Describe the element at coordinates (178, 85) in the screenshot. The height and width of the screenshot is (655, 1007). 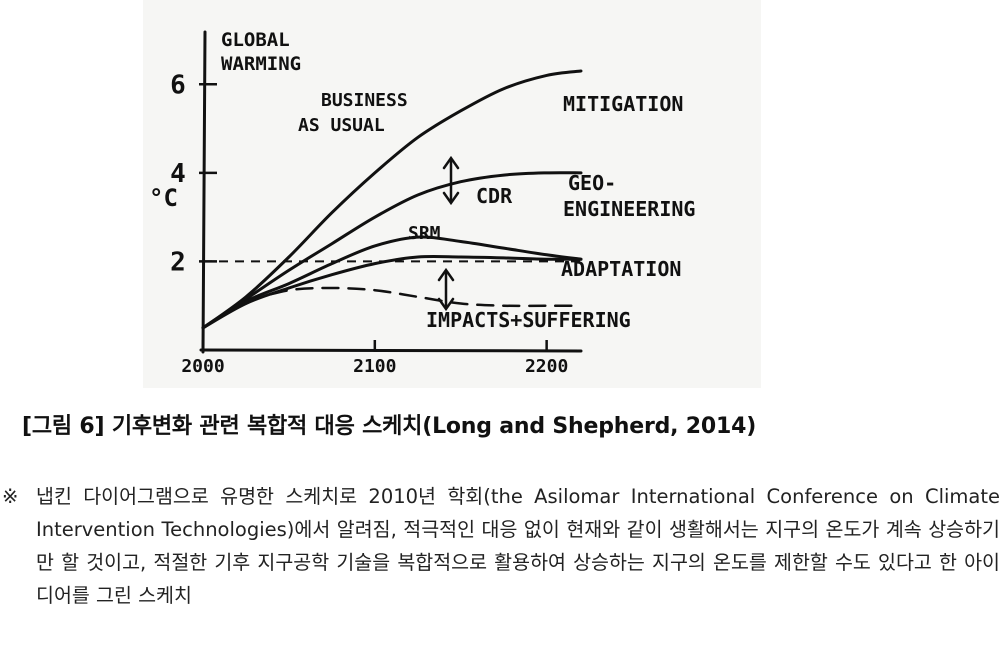
I see `y-tick-label-6: 6` at that location.